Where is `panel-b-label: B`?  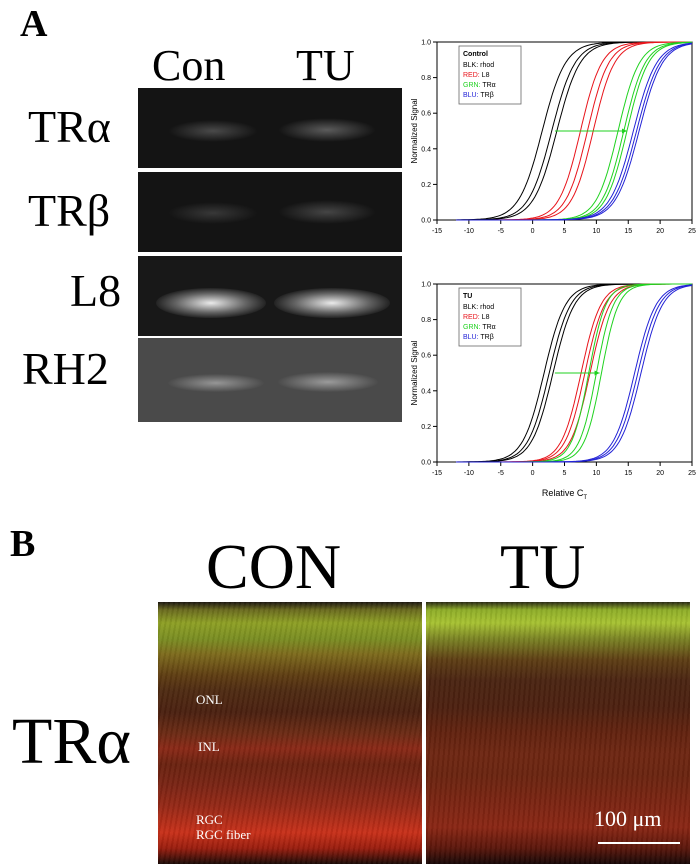
panel-b-label: B is located at coordinates (23, 544).